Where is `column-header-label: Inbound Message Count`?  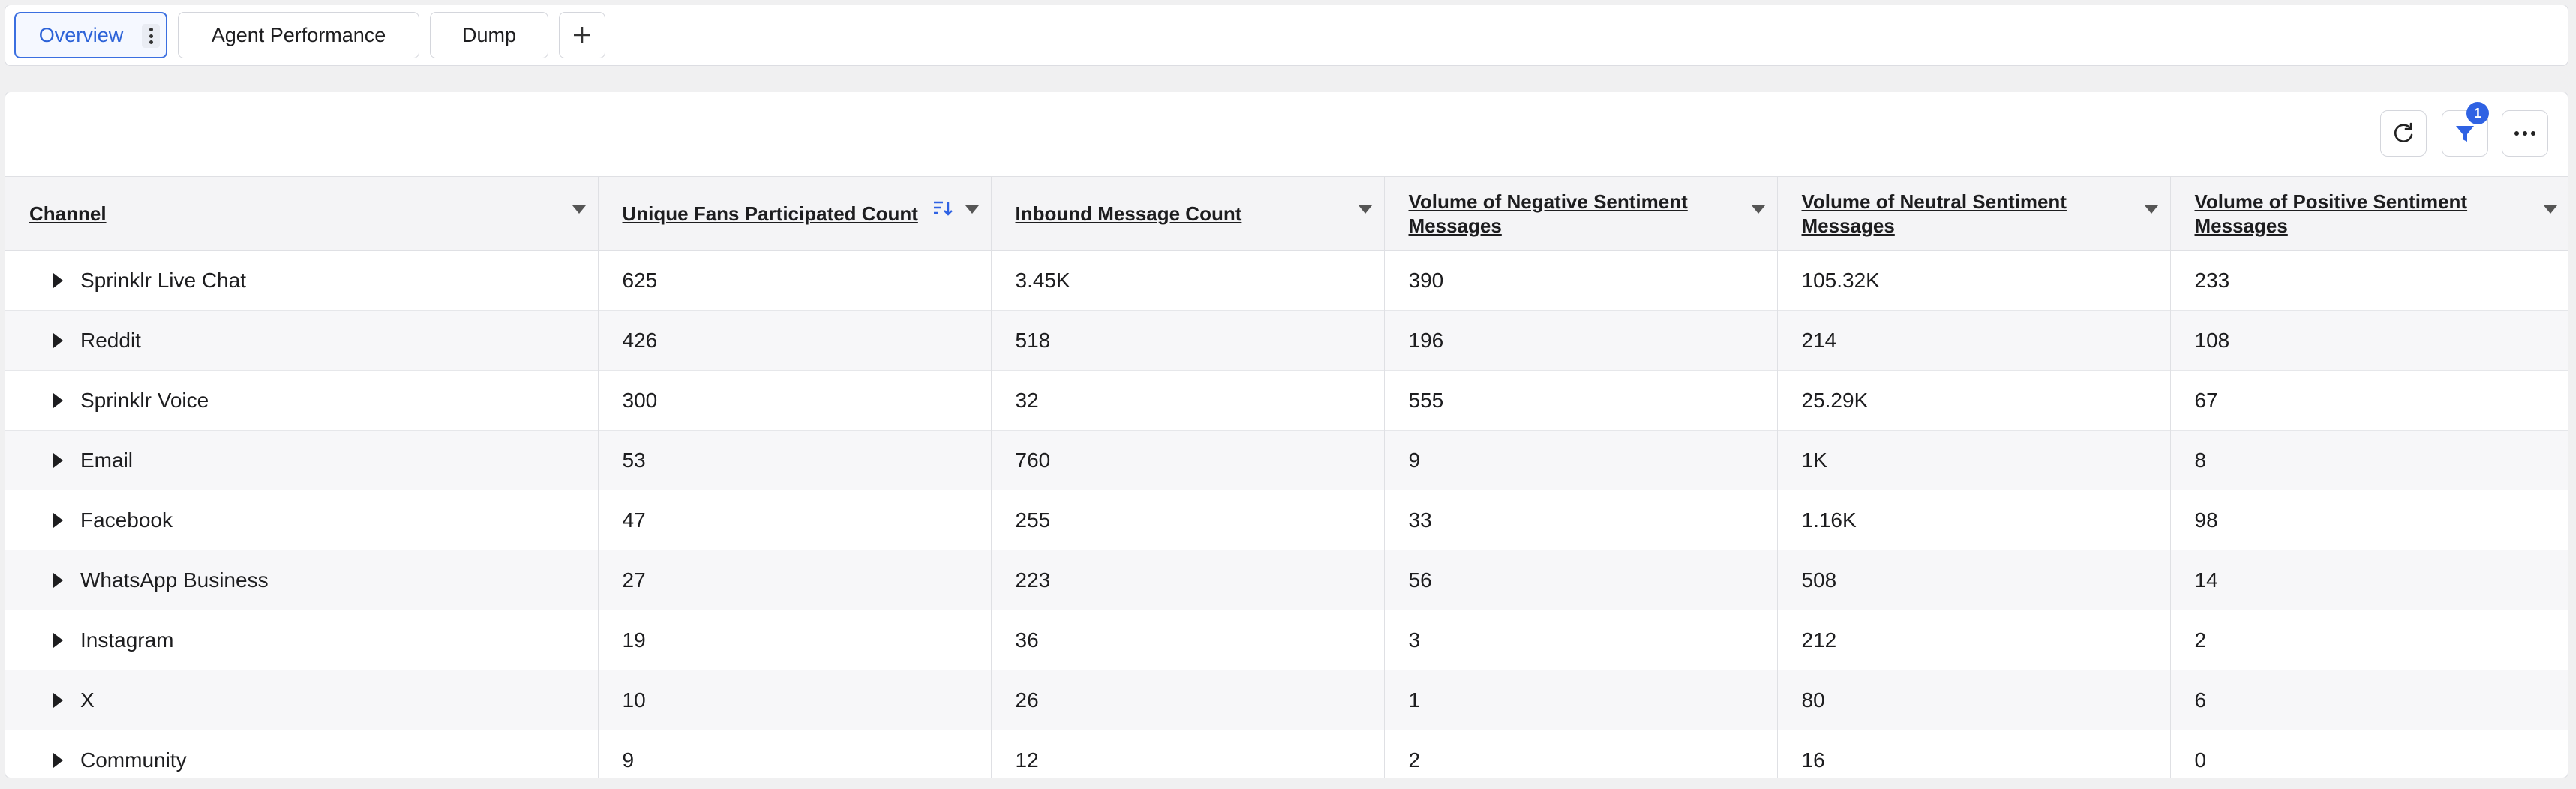 column-header-label: Inbound Message Count is located at coordinates (1128, 213).